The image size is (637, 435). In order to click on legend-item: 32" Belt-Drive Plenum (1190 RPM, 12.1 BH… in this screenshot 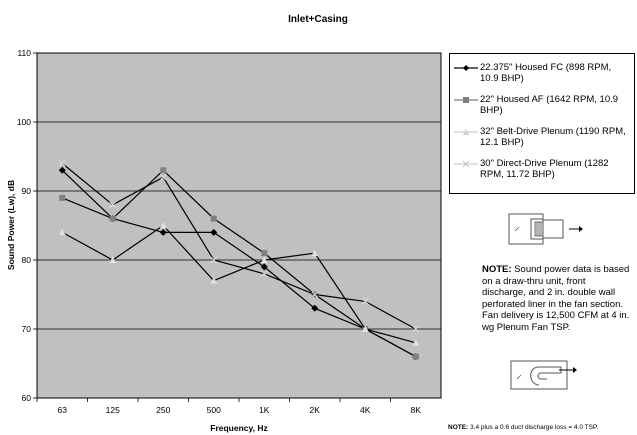, I will do `click(543, 137)`.